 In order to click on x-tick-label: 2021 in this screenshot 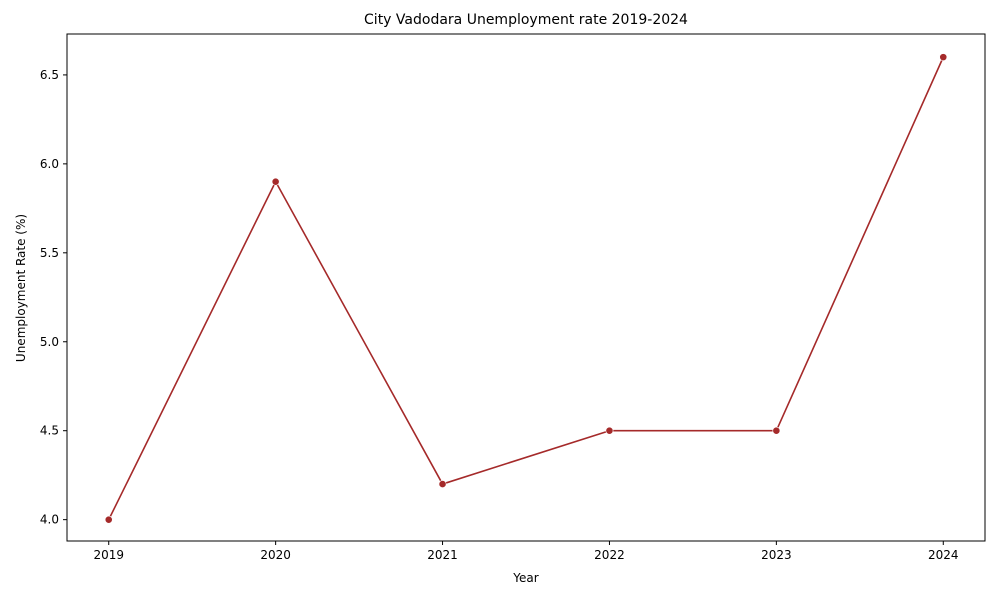, I will do `click(442, 555)`.